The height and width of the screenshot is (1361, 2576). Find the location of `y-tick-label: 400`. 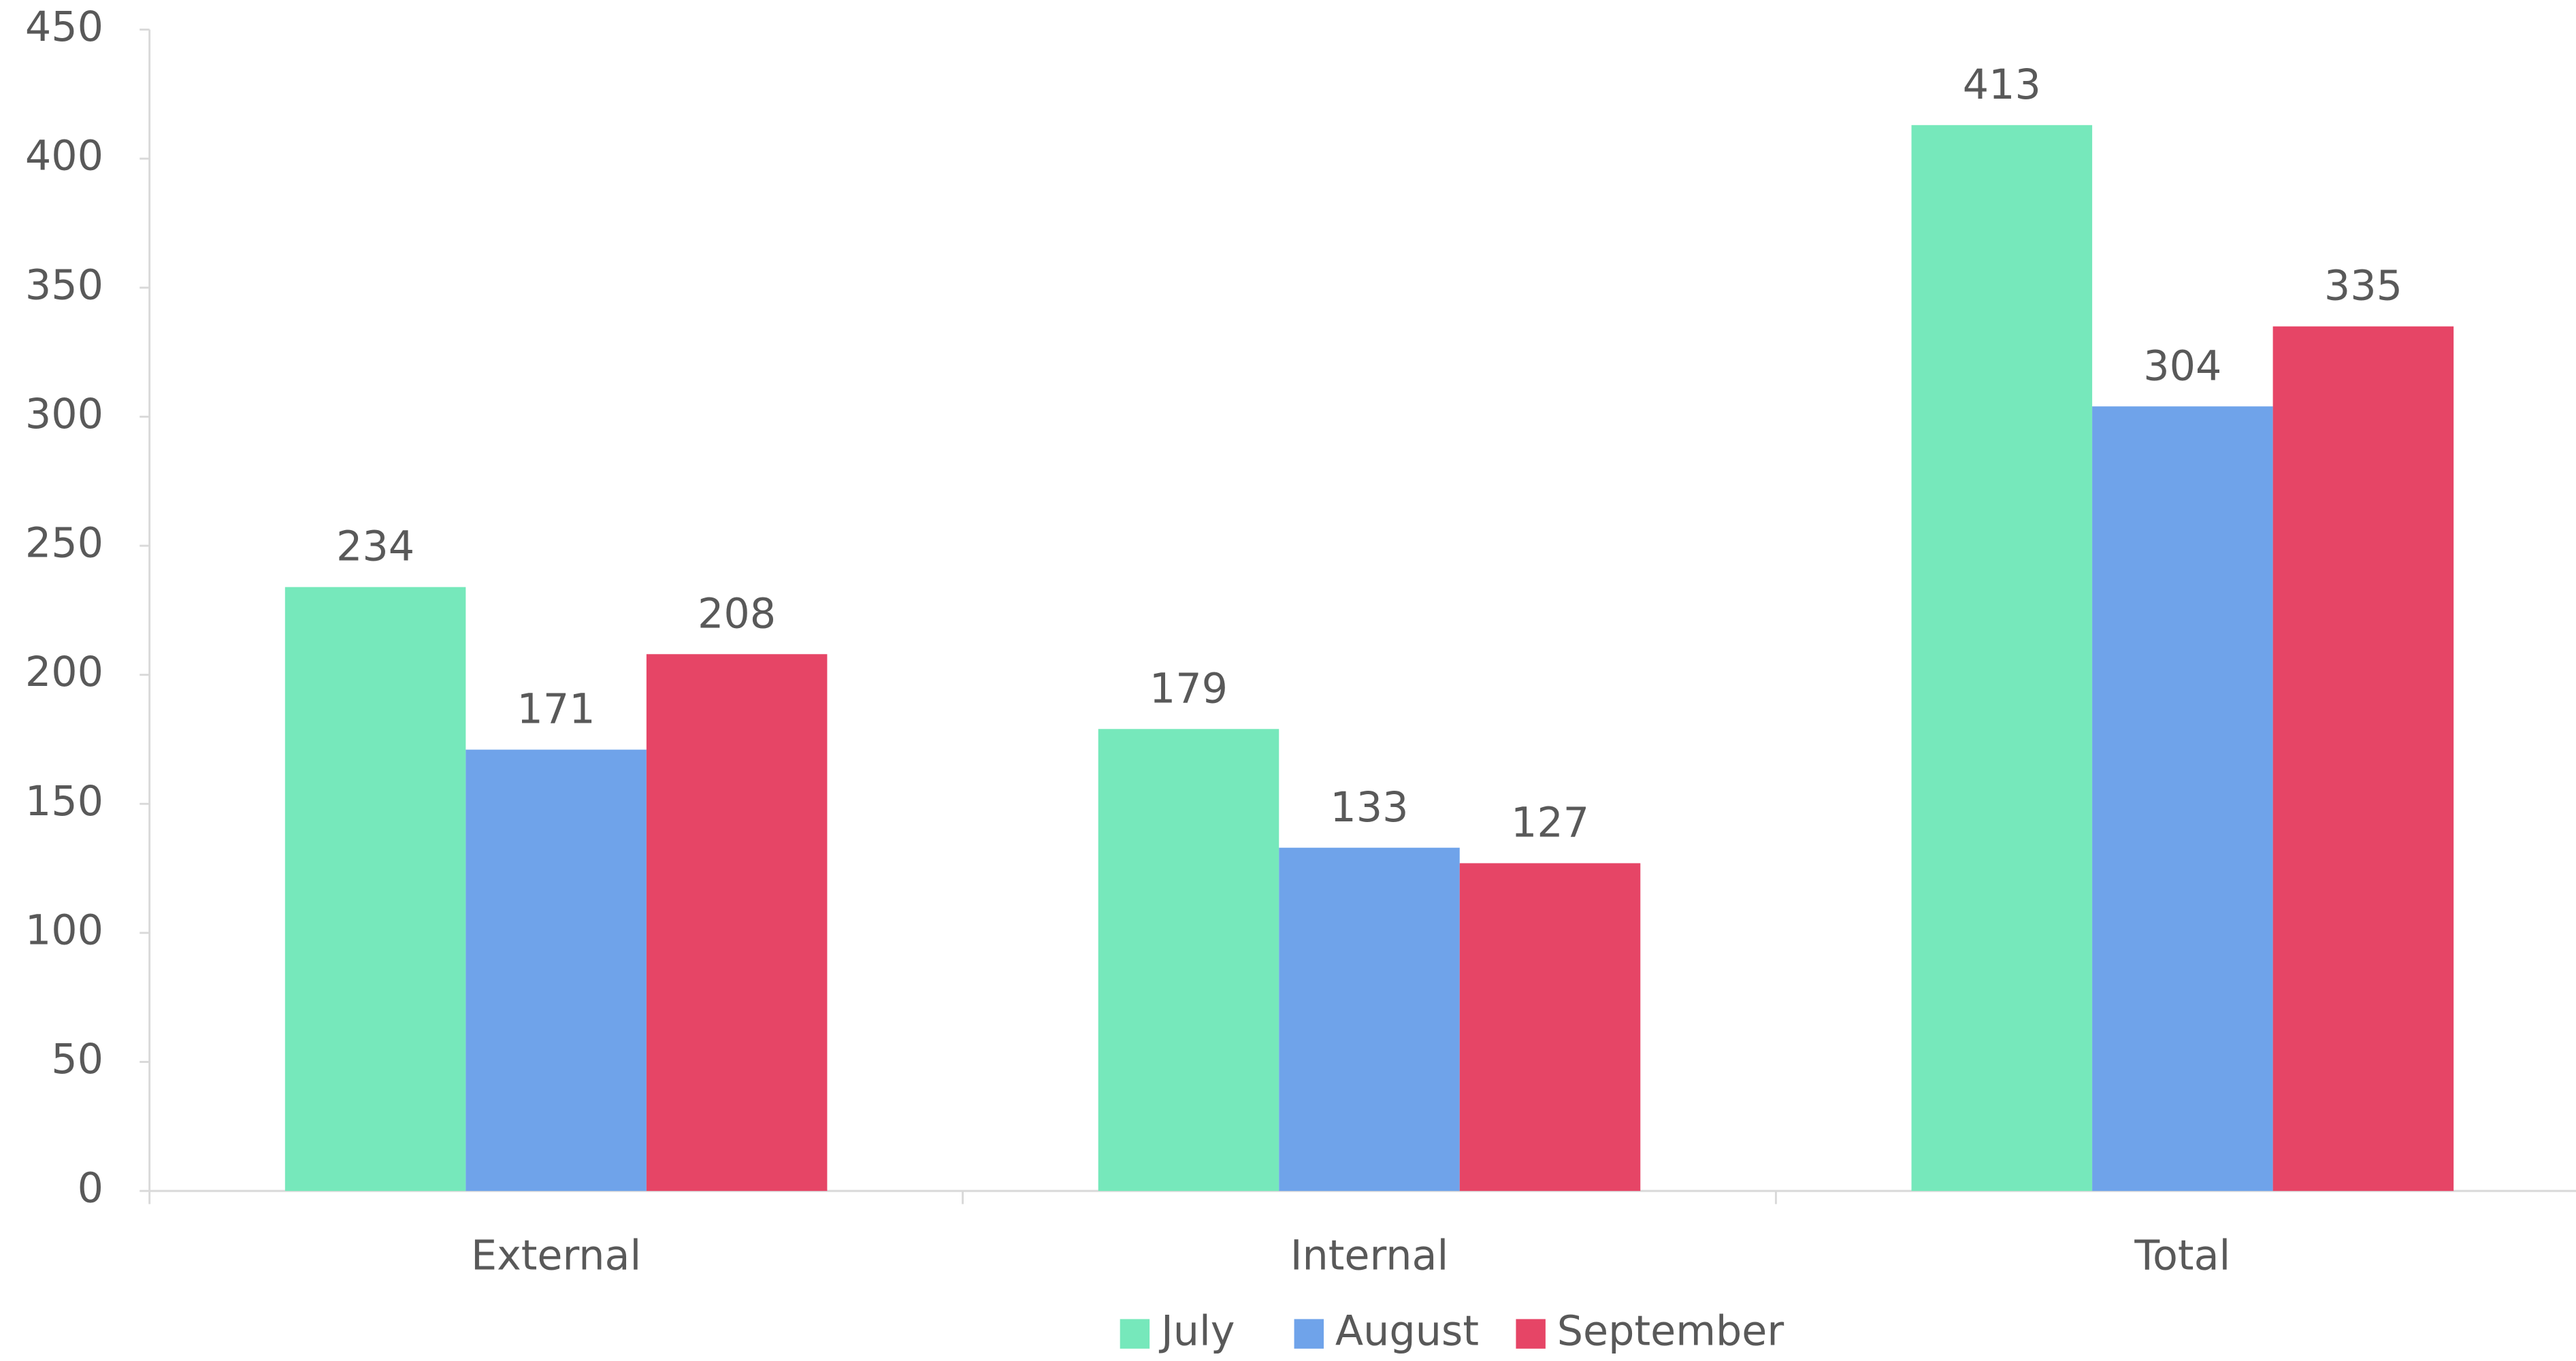

y-tick-label: 400 is located at coordinates (64, 156).